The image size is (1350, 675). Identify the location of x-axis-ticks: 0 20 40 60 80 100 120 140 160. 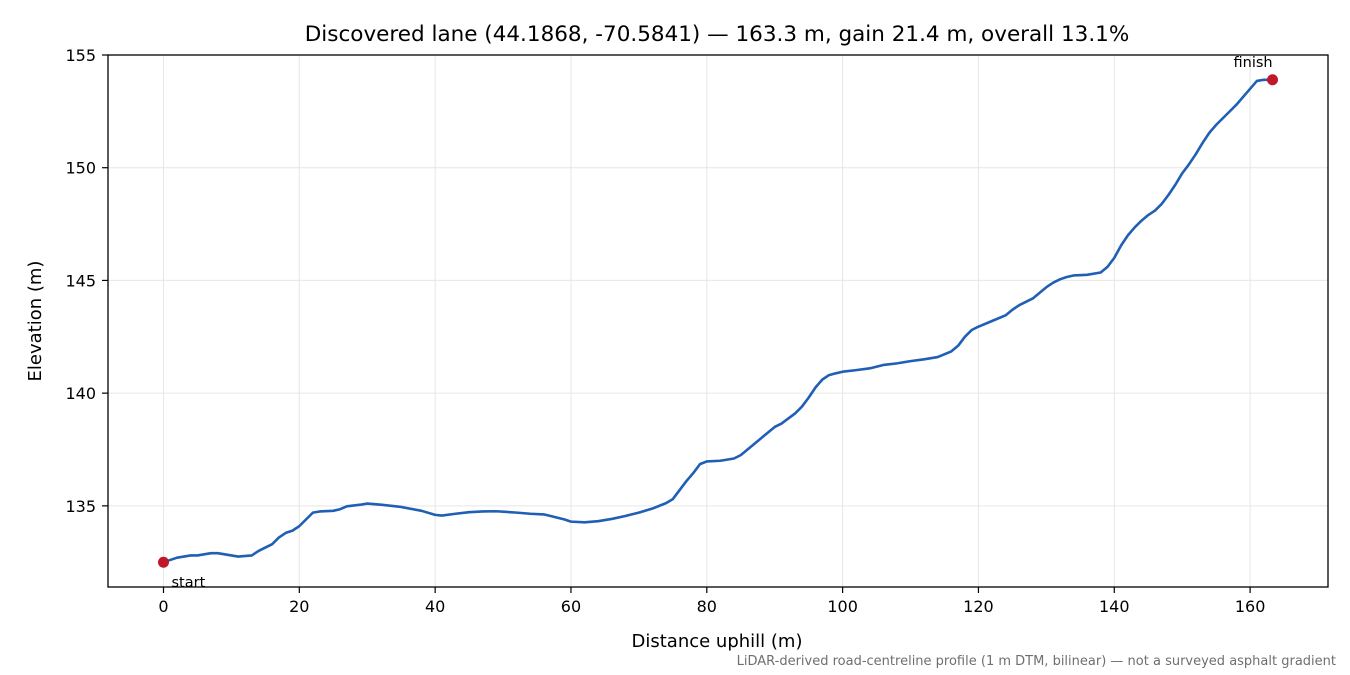
(711, 601).